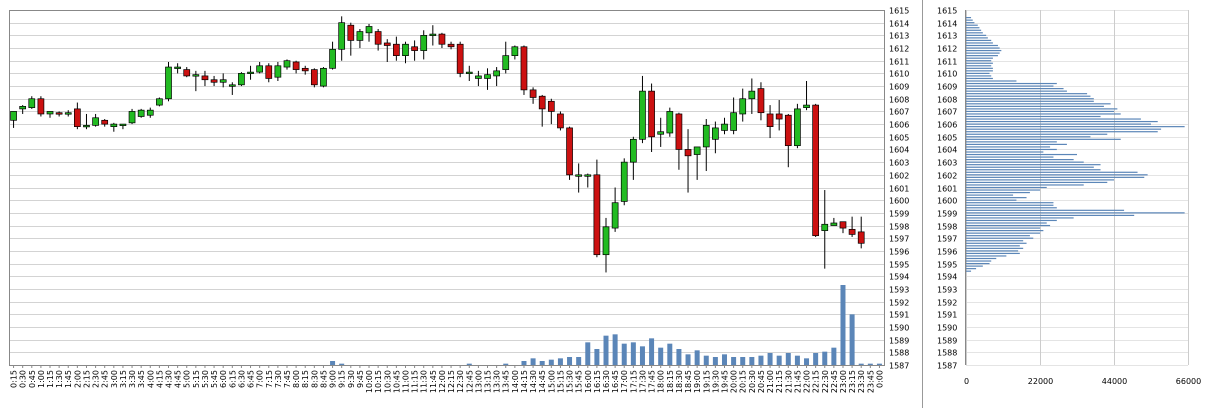 Image resolution: width=1211 pixels, height=408 pixels. I want to click on x-tick-label: 13:30, so click(497, 381).